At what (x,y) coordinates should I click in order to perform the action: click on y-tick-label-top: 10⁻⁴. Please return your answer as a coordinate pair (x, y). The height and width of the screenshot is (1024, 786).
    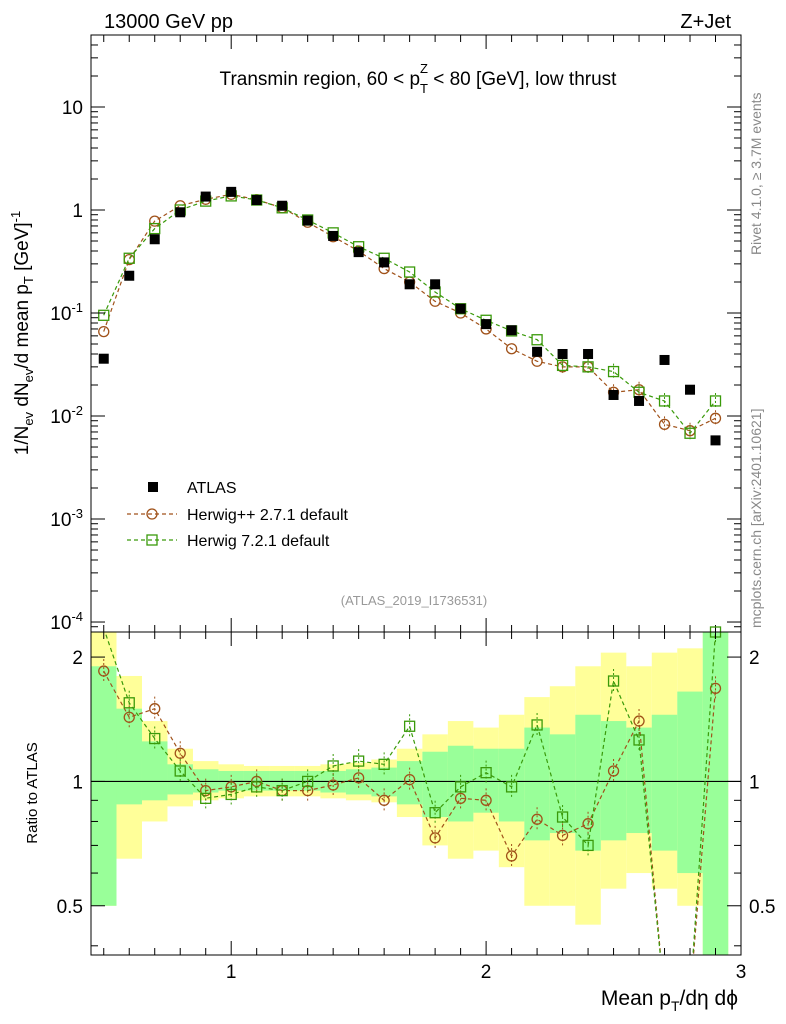
    Looking at the image, I should click on (66, 621).